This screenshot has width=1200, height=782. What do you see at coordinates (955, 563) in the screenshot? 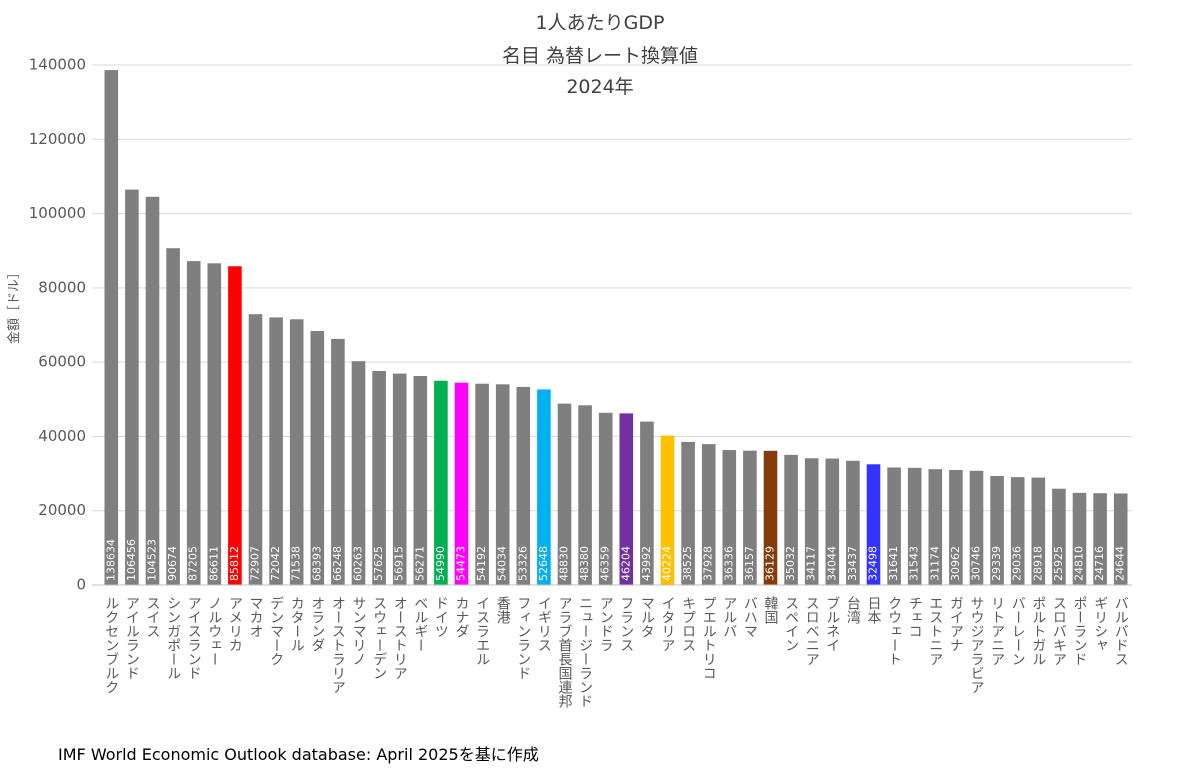
I see `data-label: 30962` at bounding box center [955, 563].